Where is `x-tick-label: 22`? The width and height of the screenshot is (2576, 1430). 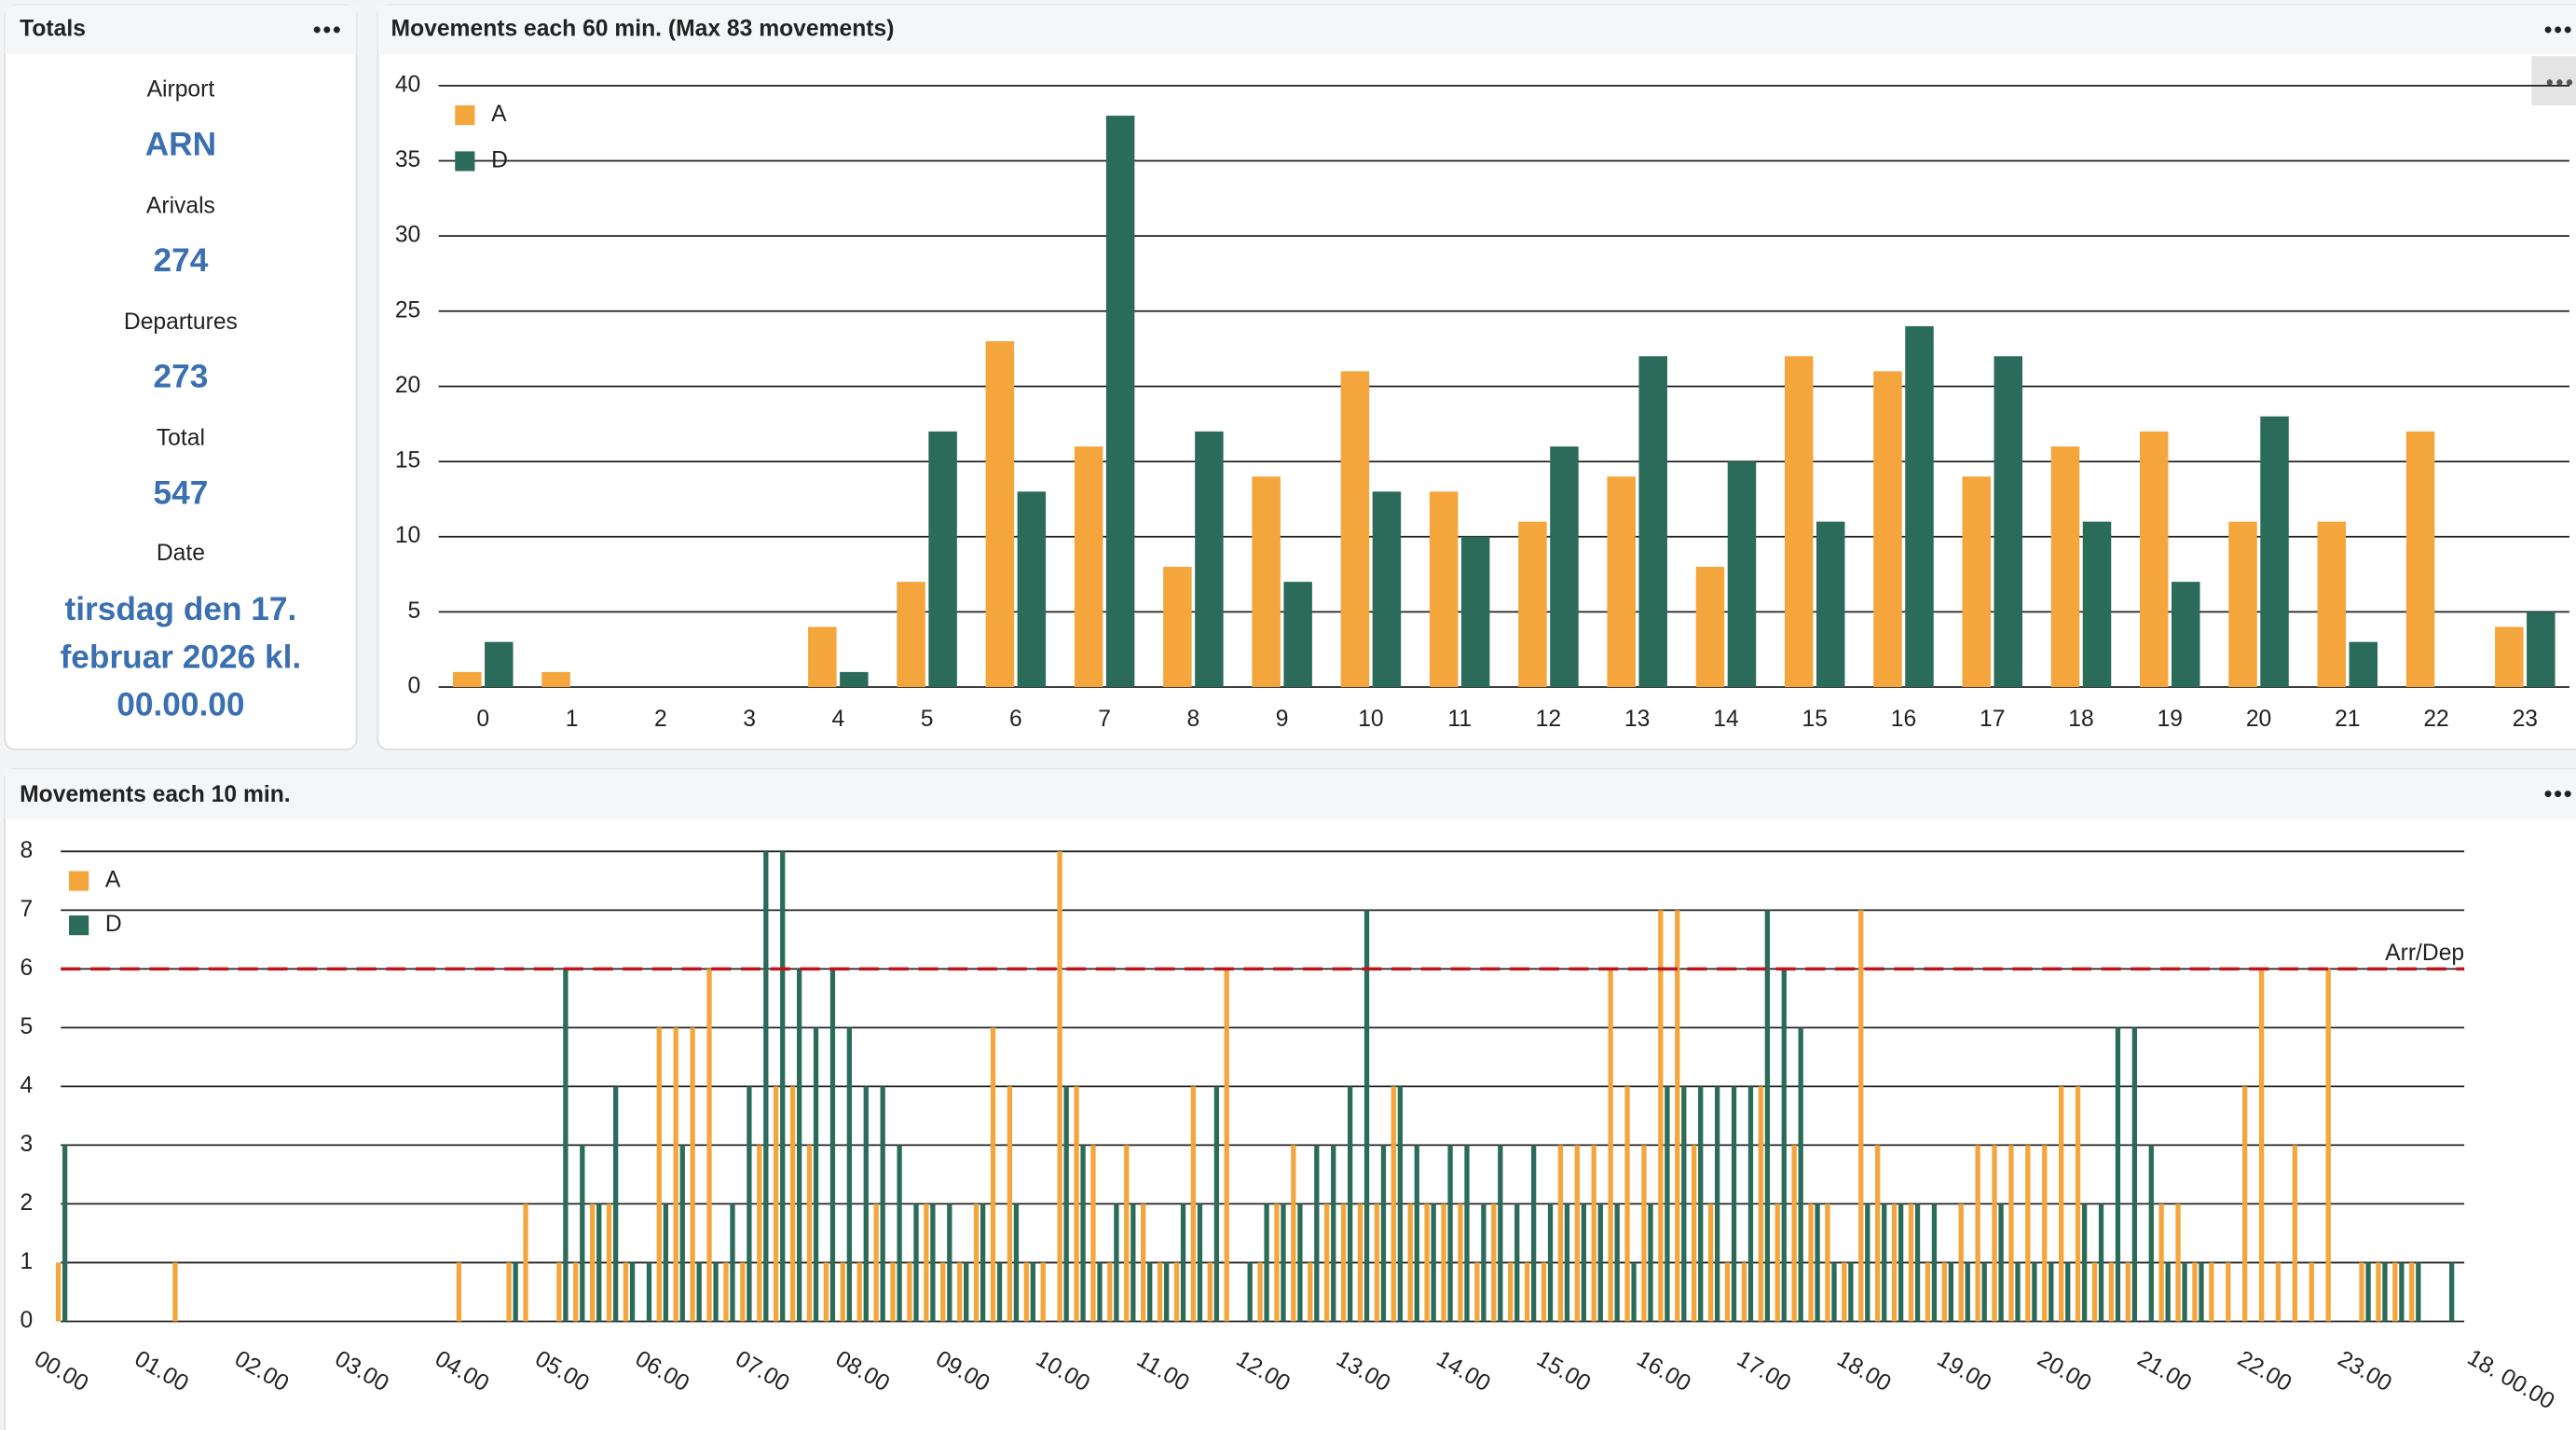
x-tick-label: 22 is located at coordinates (2435, 719).